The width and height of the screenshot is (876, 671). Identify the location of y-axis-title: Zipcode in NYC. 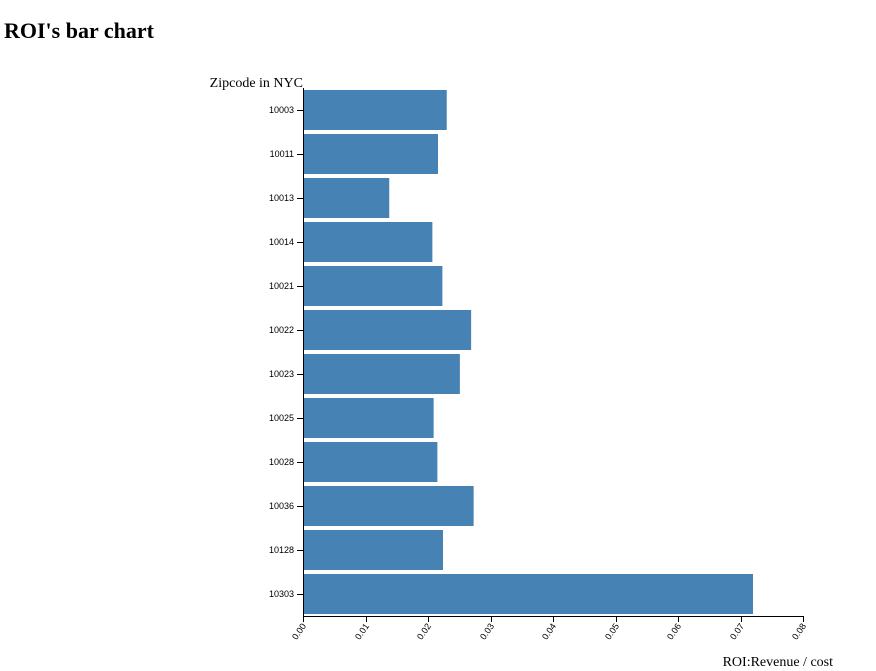
(256, 83).